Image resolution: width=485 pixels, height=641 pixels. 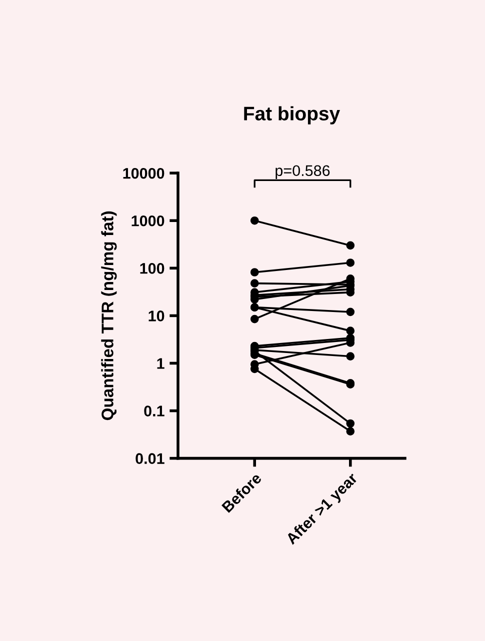 What do you see at coordinates (156, 316) in the screenshot?
I see `y-tick-label: 10` at bounding box center [156, 316].